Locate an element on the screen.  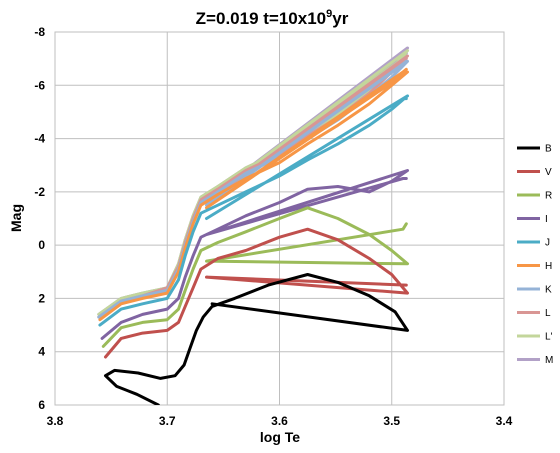
x-tick-label: 3.6 is located at coordinates (279, 421).